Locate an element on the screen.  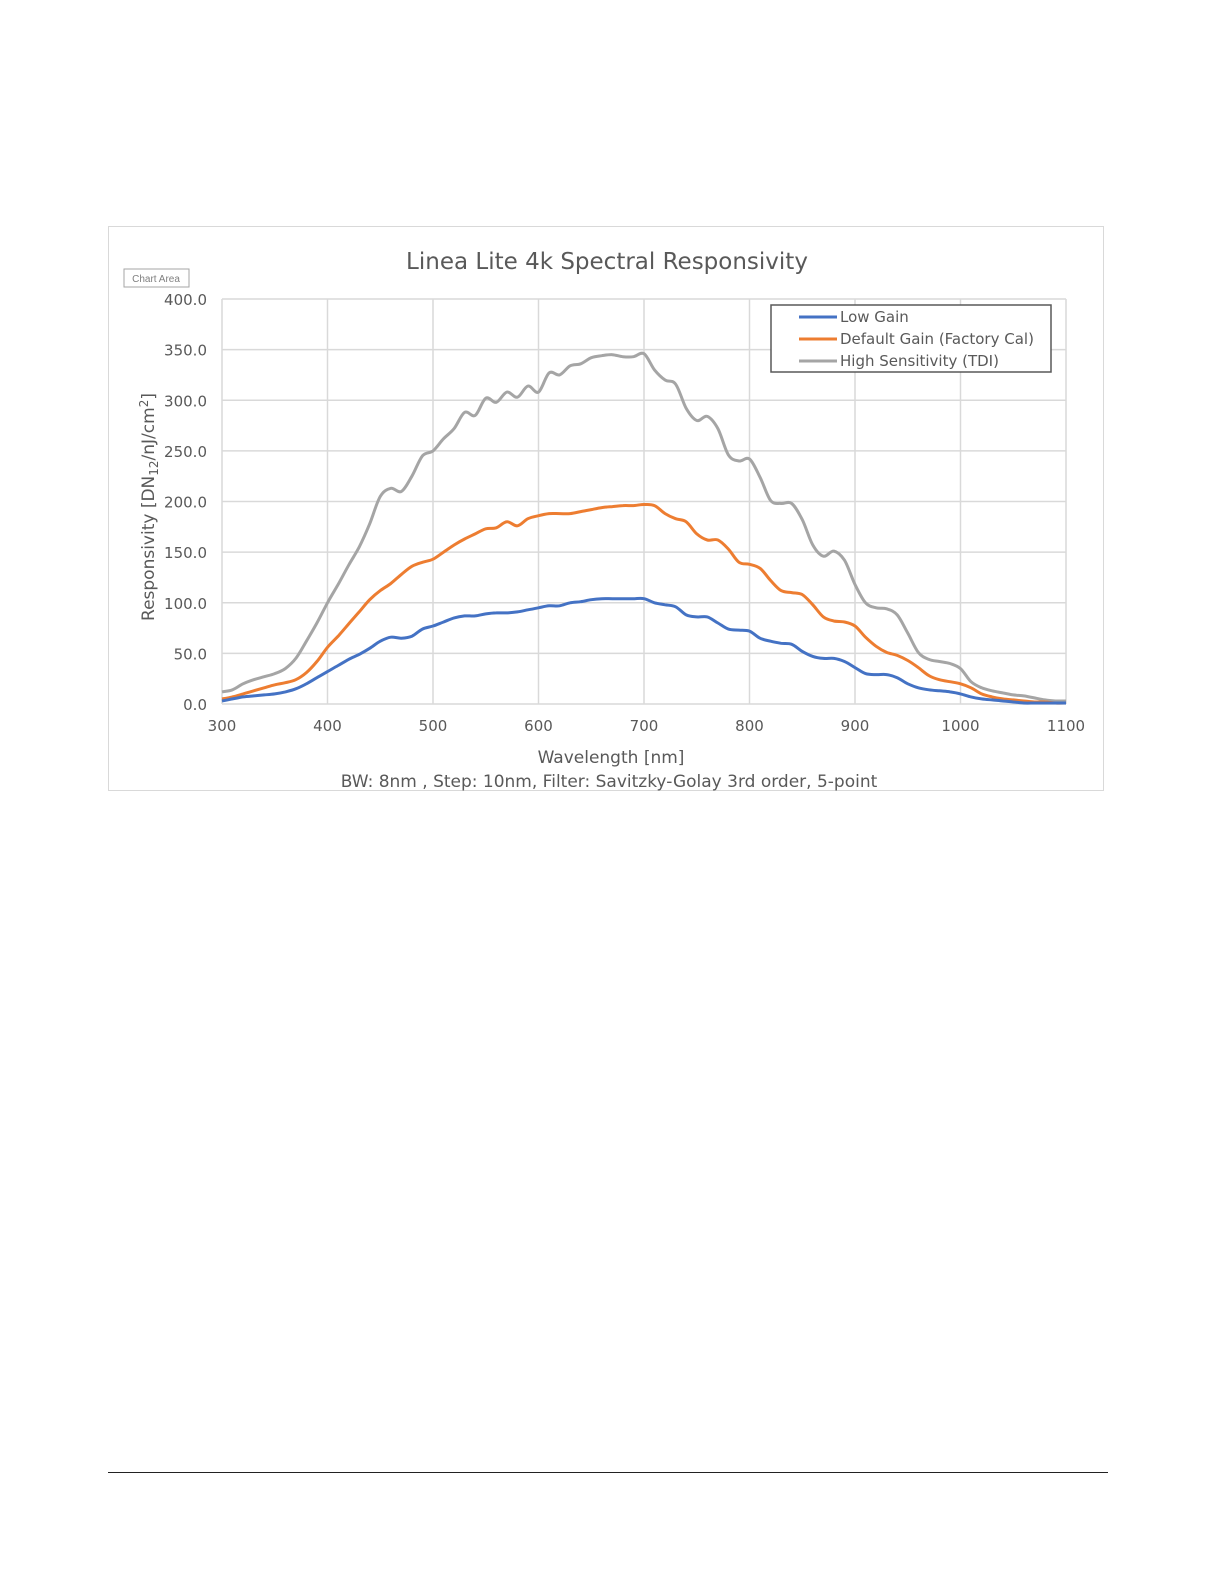
x-tick-label: 1000 is located at coordinates (960, 726).